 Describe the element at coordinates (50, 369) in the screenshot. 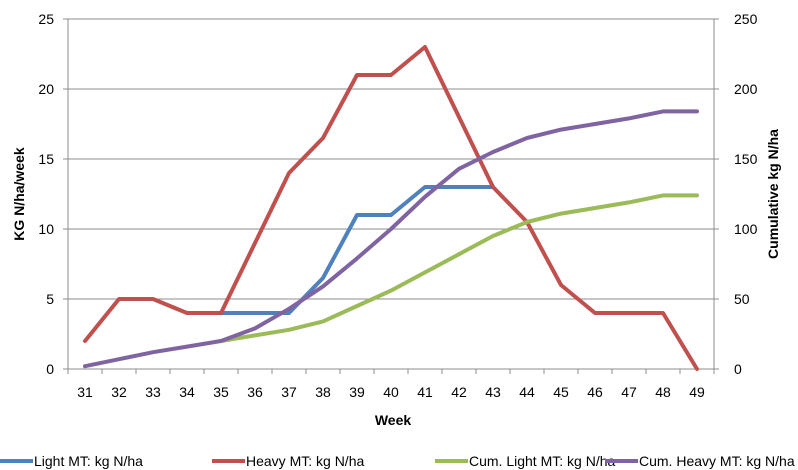

I see `y-tick-label: 0` at that location.